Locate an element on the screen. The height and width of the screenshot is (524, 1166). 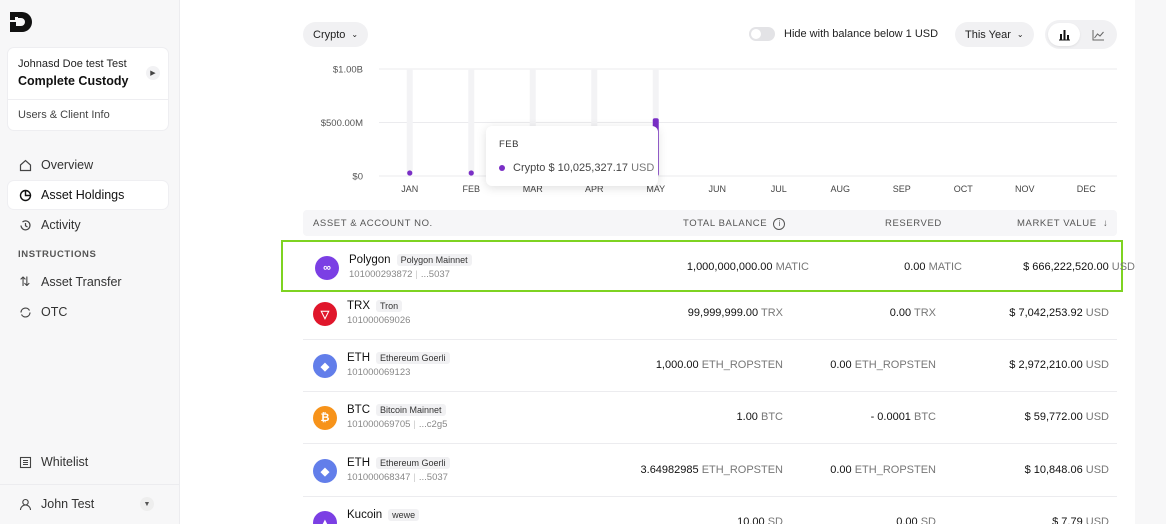
market-value: $ 7,042,253.92 USD is located at coordinates (1059, 313).